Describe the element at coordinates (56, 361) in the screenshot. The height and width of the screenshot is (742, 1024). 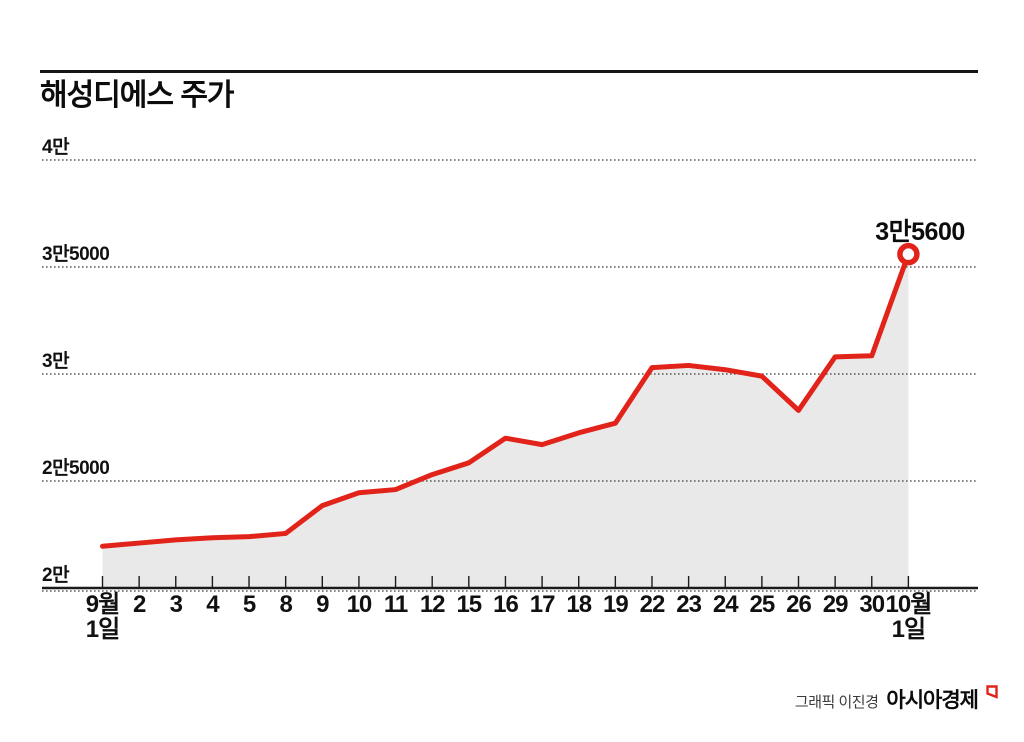
I see `y-axis-label: 3만` at that location.